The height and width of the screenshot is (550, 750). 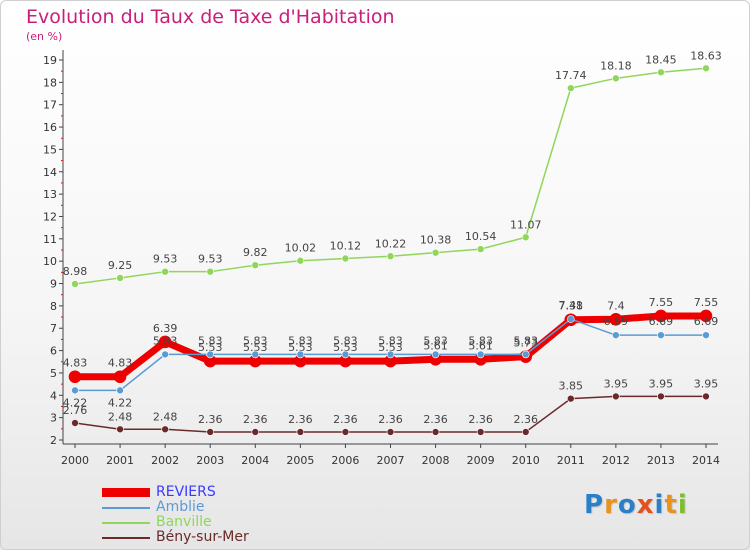 What do you see at coordinates (571, 386) in the screenshot?
I see `data-label: 3.85` at bounding box center [571, 386].